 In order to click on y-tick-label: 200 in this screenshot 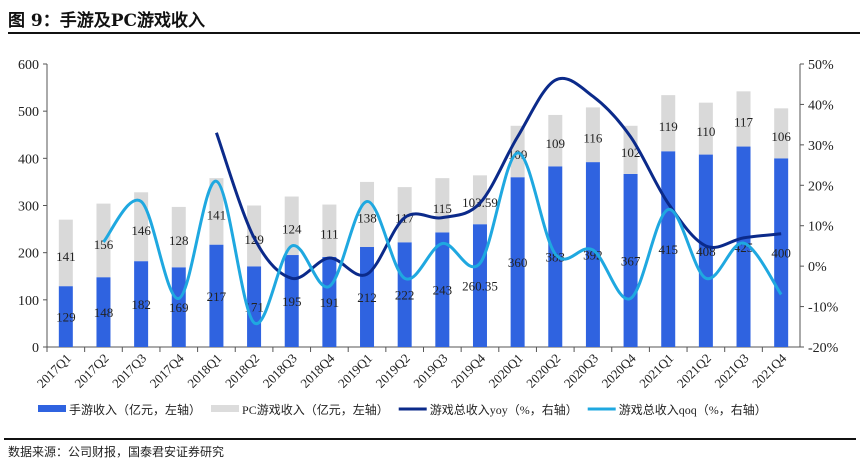, I will do `click(28, 254)`.